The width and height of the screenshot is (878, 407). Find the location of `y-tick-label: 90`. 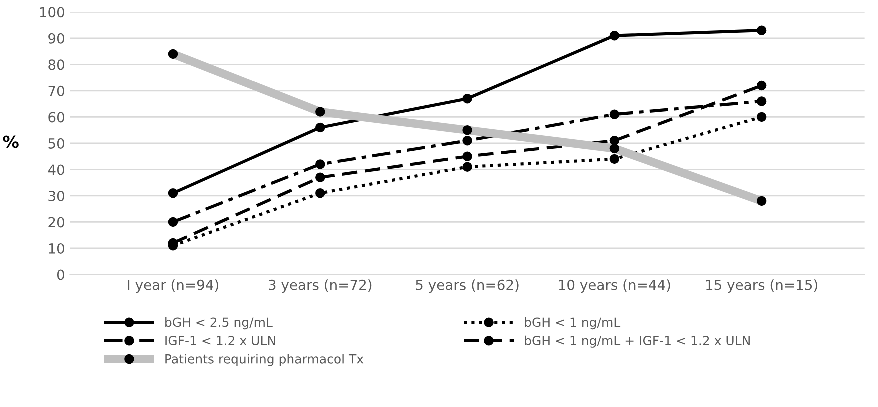

y-tick-label: 90 is located at coordinates (56, 38).